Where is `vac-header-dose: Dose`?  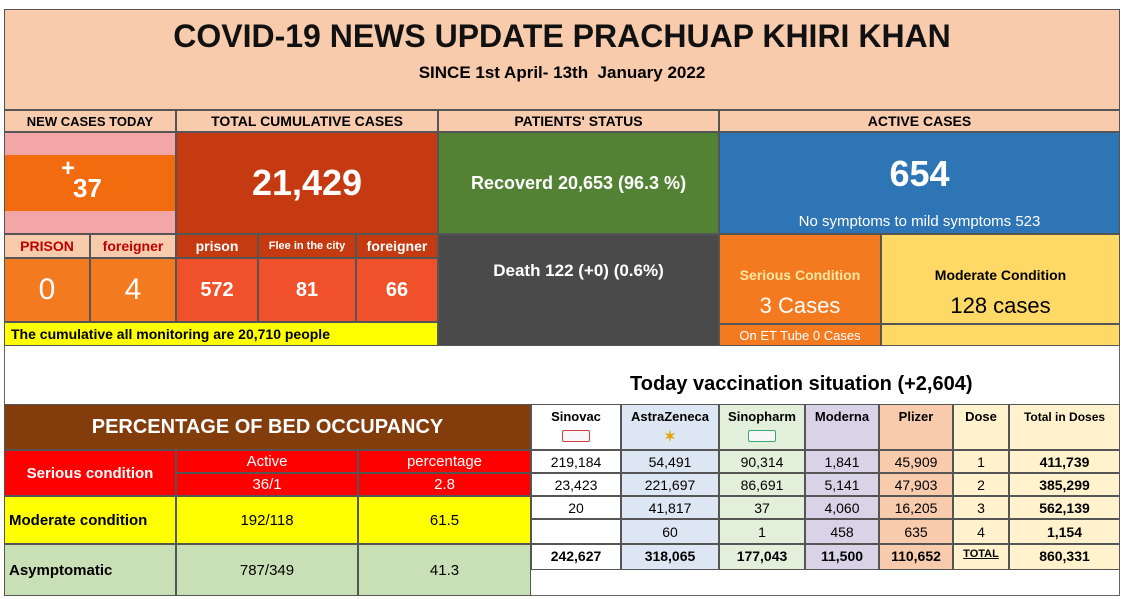 vac-header-dose: Dose is located at coordinates (981, 427).